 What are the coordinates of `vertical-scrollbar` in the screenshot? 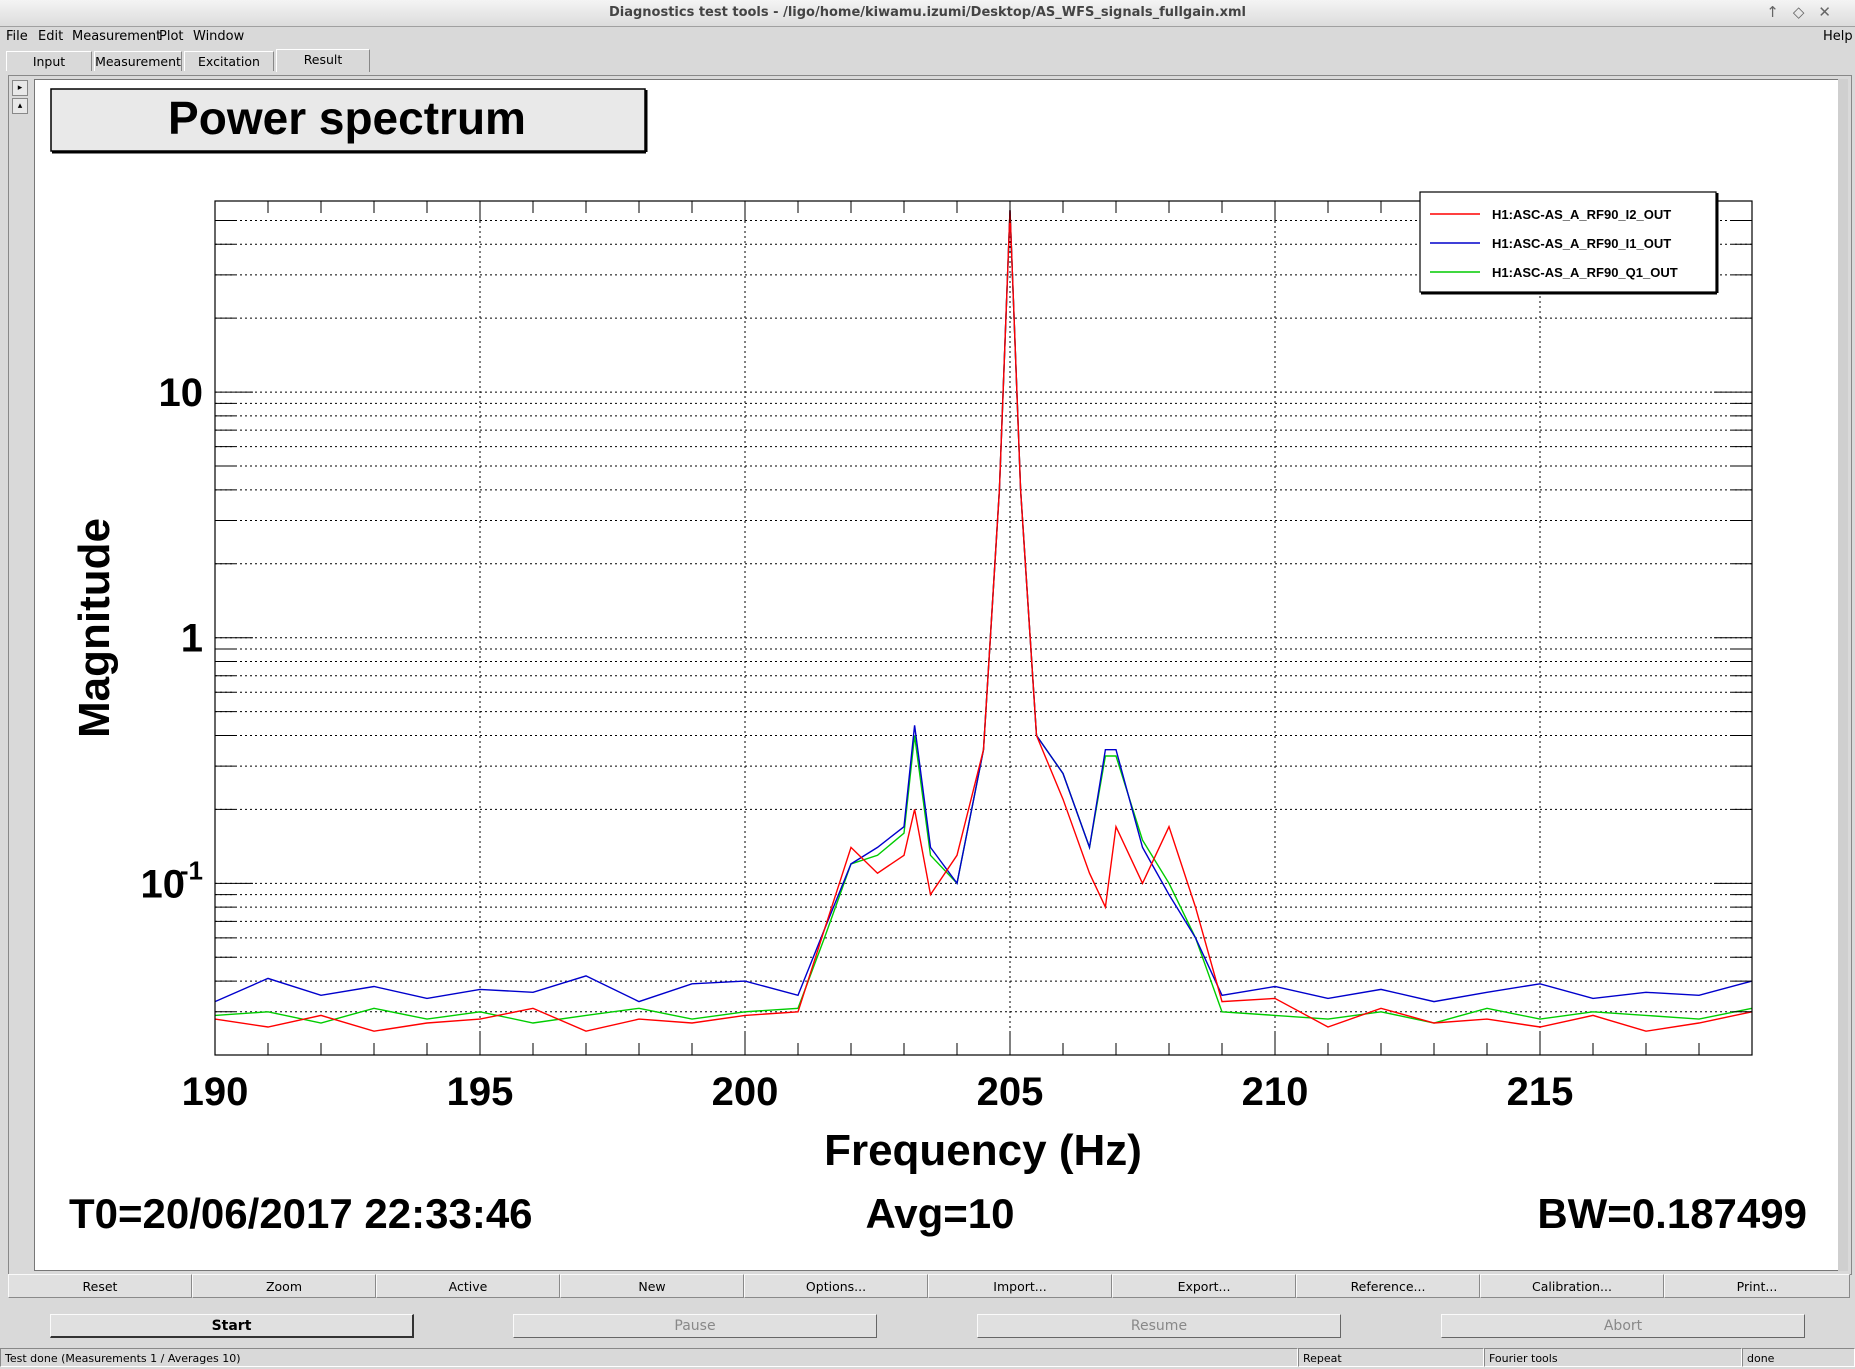 It's located at (1843, 675).